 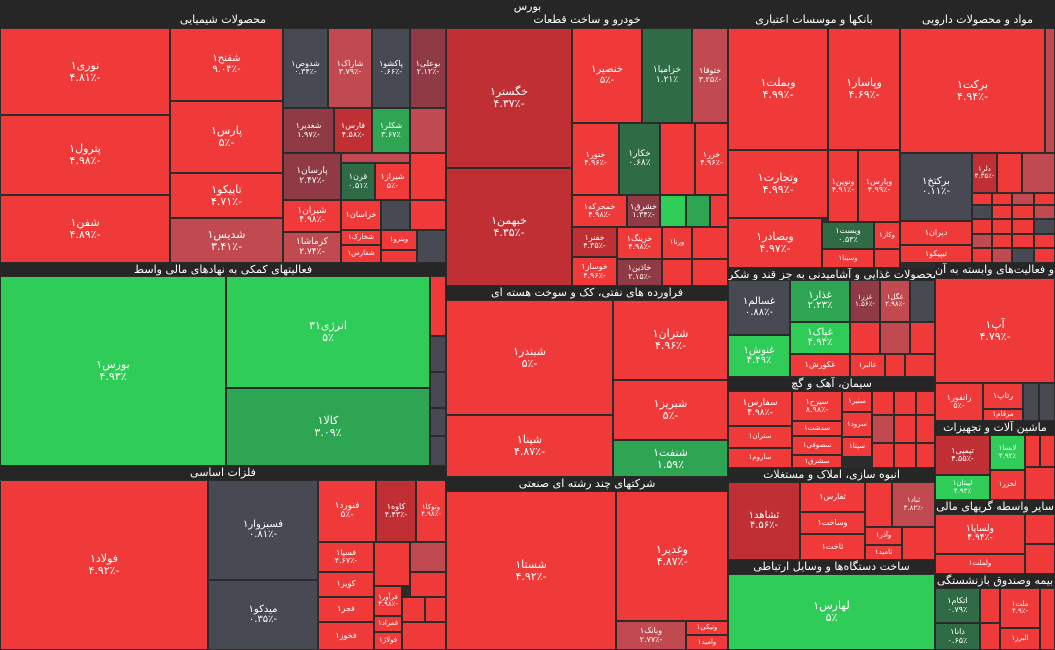 I want to click on stock-tile: نوری۱ -۴.۸۱٪, so click(x=85, y=71).